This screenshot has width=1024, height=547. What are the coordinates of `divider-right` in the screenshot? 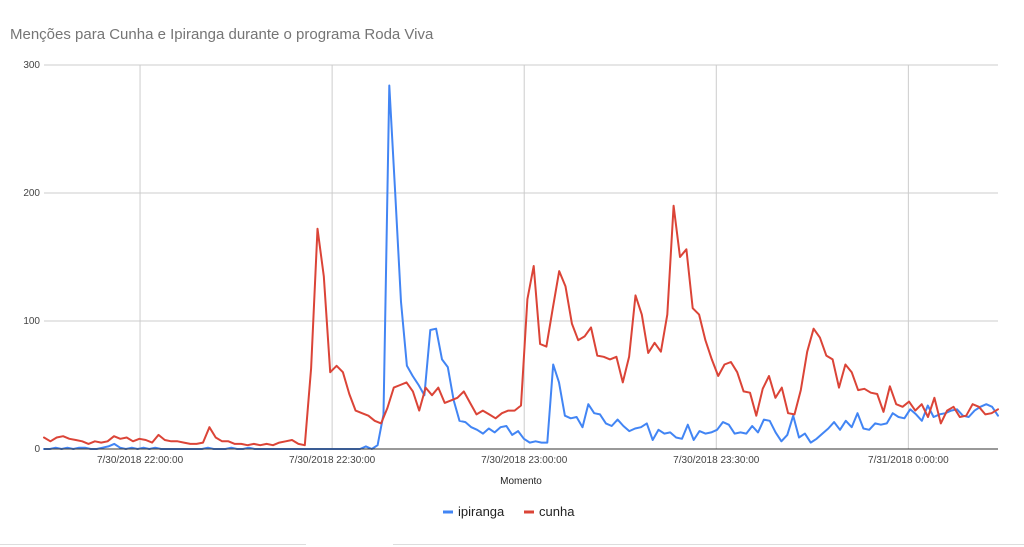 It's located at (708, 544).